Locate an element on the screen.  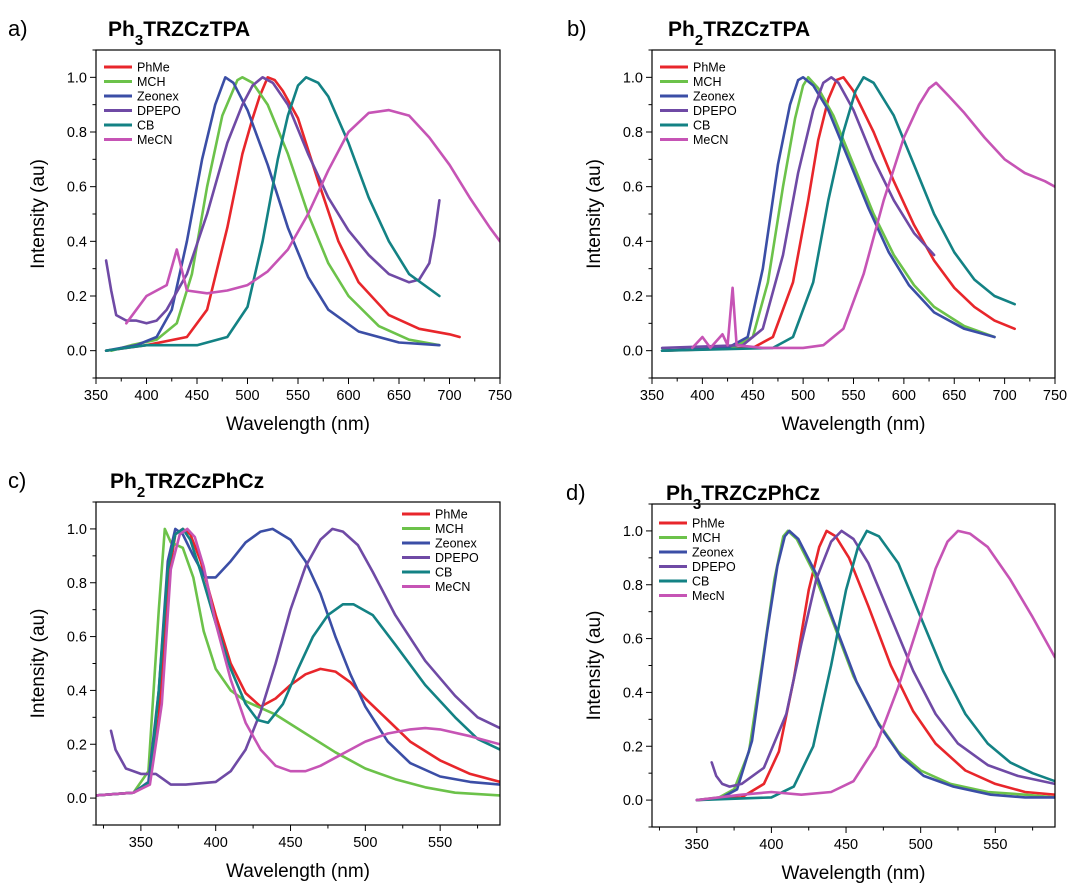
series-line-dpepo is located at coordinates (882, 658).